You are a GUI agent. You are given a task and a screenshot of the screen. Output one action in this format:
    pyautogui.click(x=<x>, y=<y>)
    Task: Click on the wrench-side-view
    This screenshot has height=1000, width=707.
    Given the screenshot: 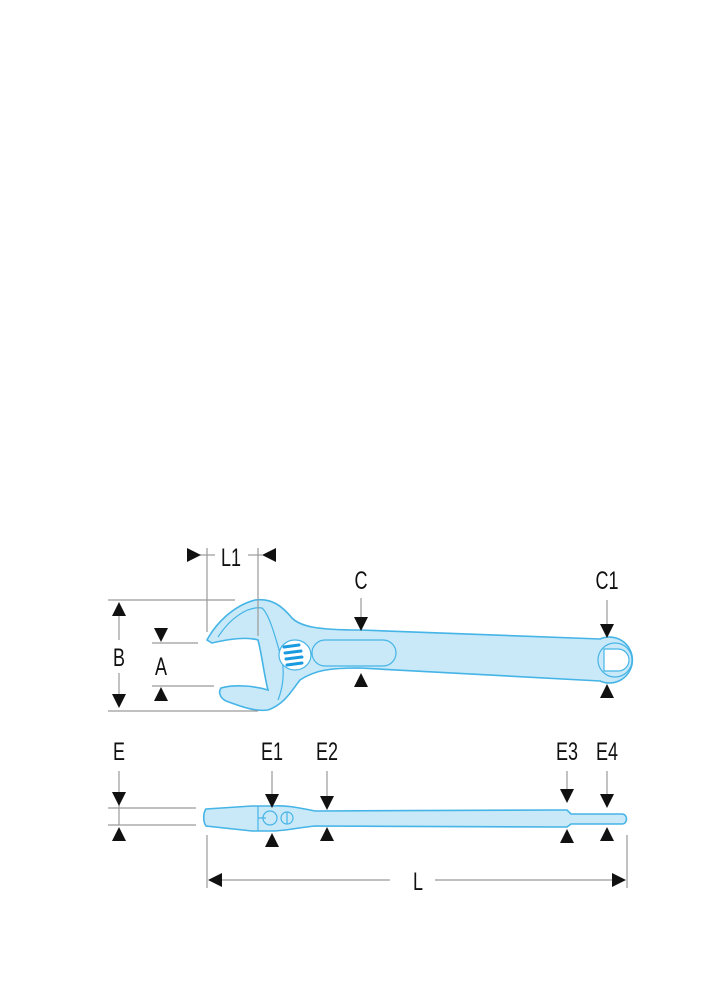 What is the action you would take?
    pyautogui.click(x=415, y=818)
    